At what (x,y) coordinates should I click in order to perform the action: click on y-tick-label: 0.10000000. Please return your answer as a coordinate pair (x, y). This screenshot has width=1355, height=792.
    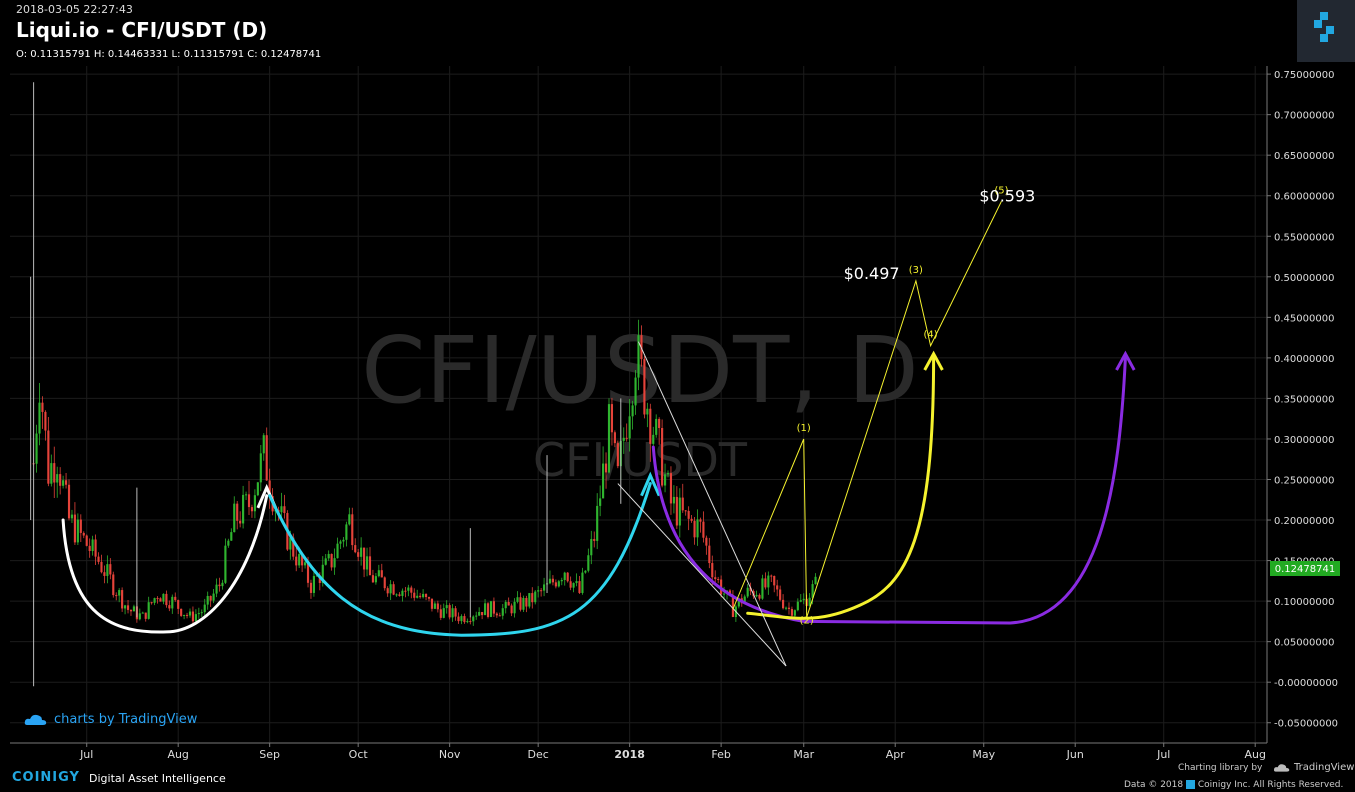
    Looking at the image, I should click on (1304, 602).